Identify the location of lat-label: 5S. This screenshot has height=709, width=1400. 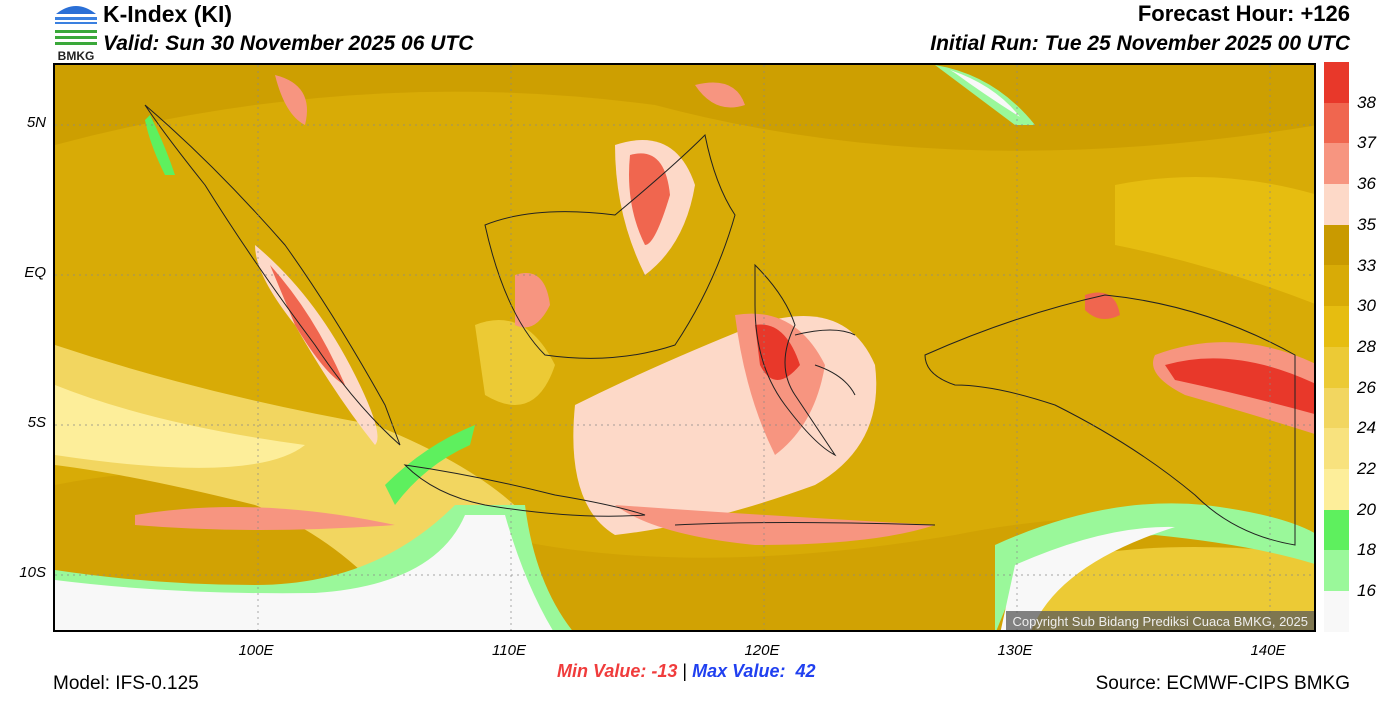
(36, 422).